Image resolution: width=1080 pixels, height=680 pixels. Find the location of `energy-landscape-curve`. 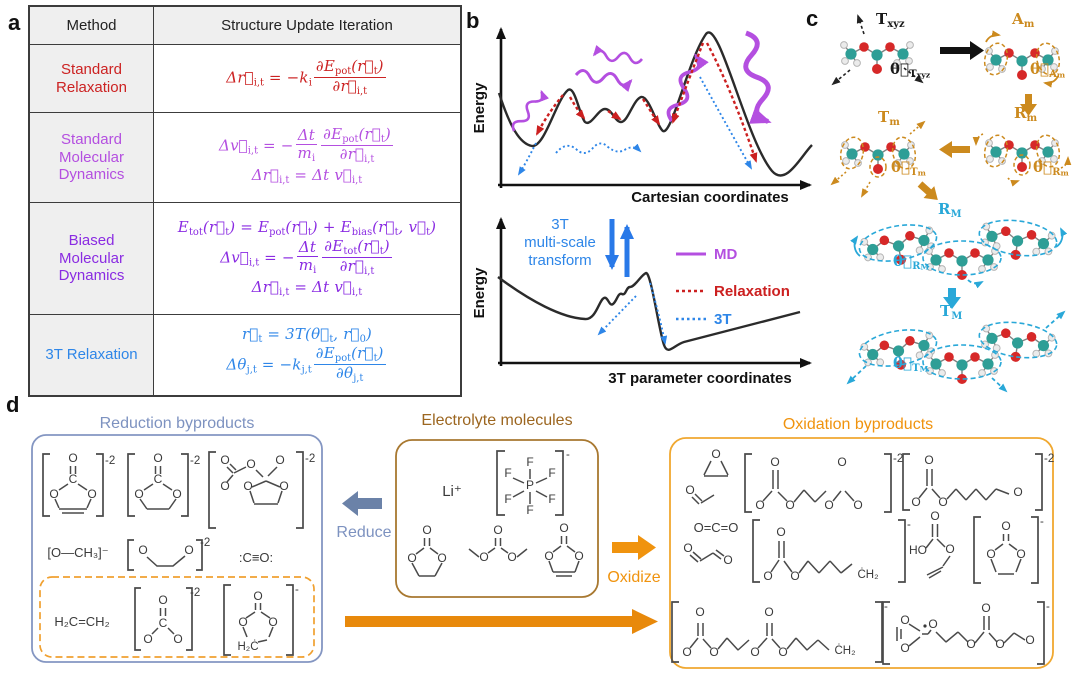

energy-landscape-curve is located at coordinates (655, 104).